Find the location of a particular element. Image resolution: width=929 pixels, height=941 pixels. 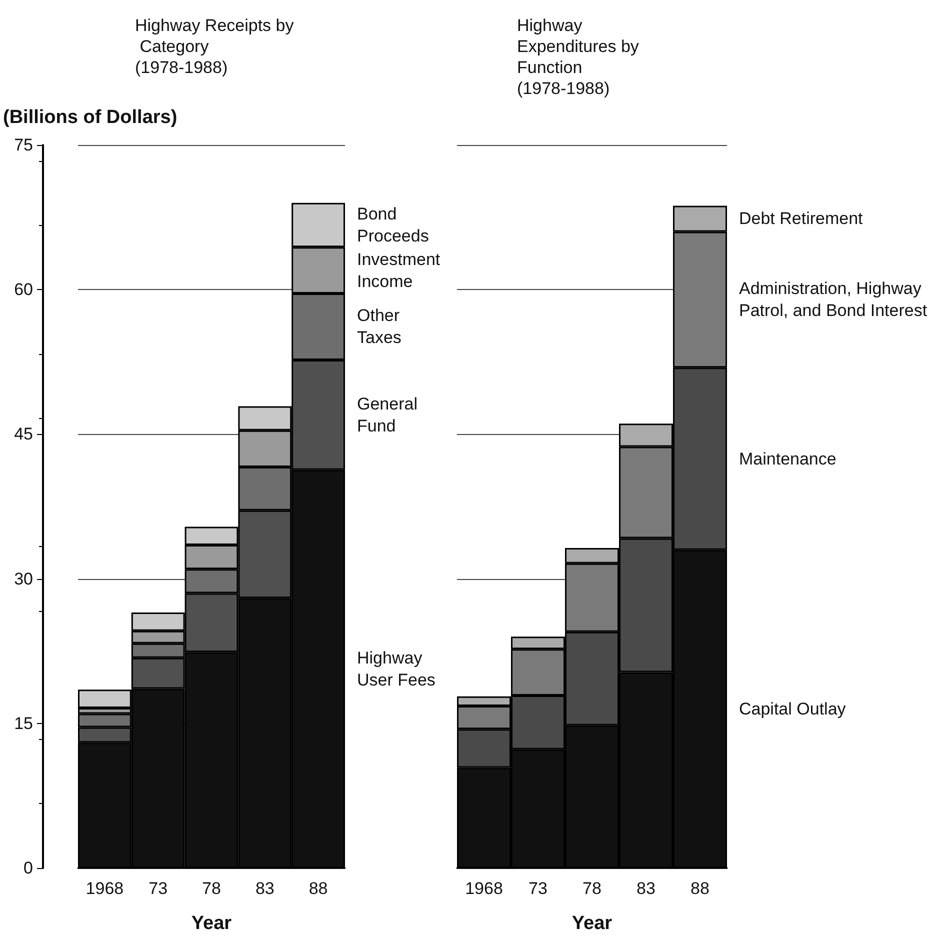

series-label: Administration, Highway Patrol, and Bond Interest is located at coordinates (833, 299).